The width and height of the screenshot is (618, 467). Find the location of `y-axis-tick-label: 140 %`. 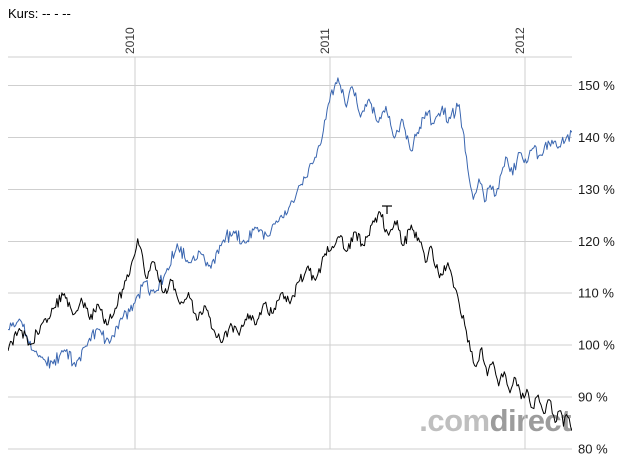

y-axis-tick-label: 140 % is located at coordinates (596, 137).